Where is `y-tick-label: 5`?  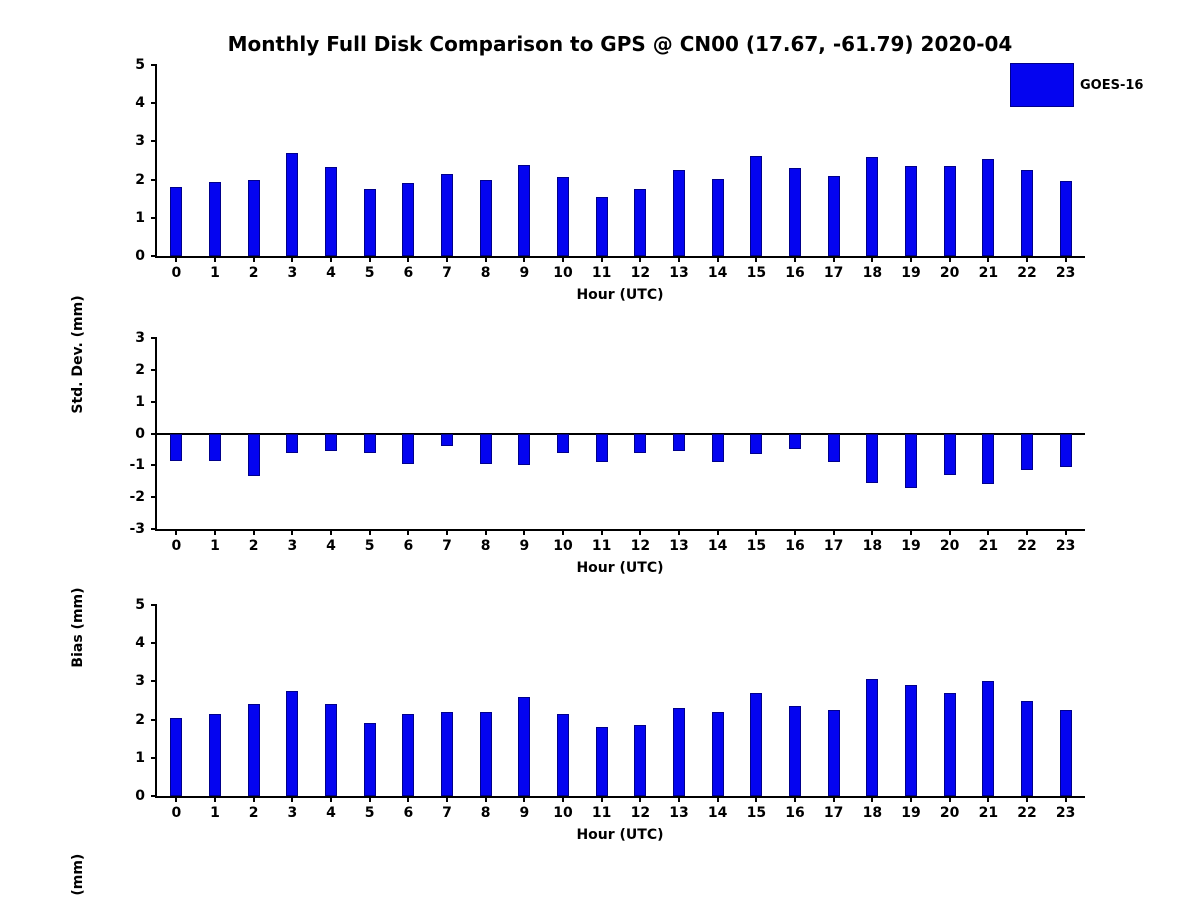 y-tick-label: 5 is located at coordinates (140, 65).